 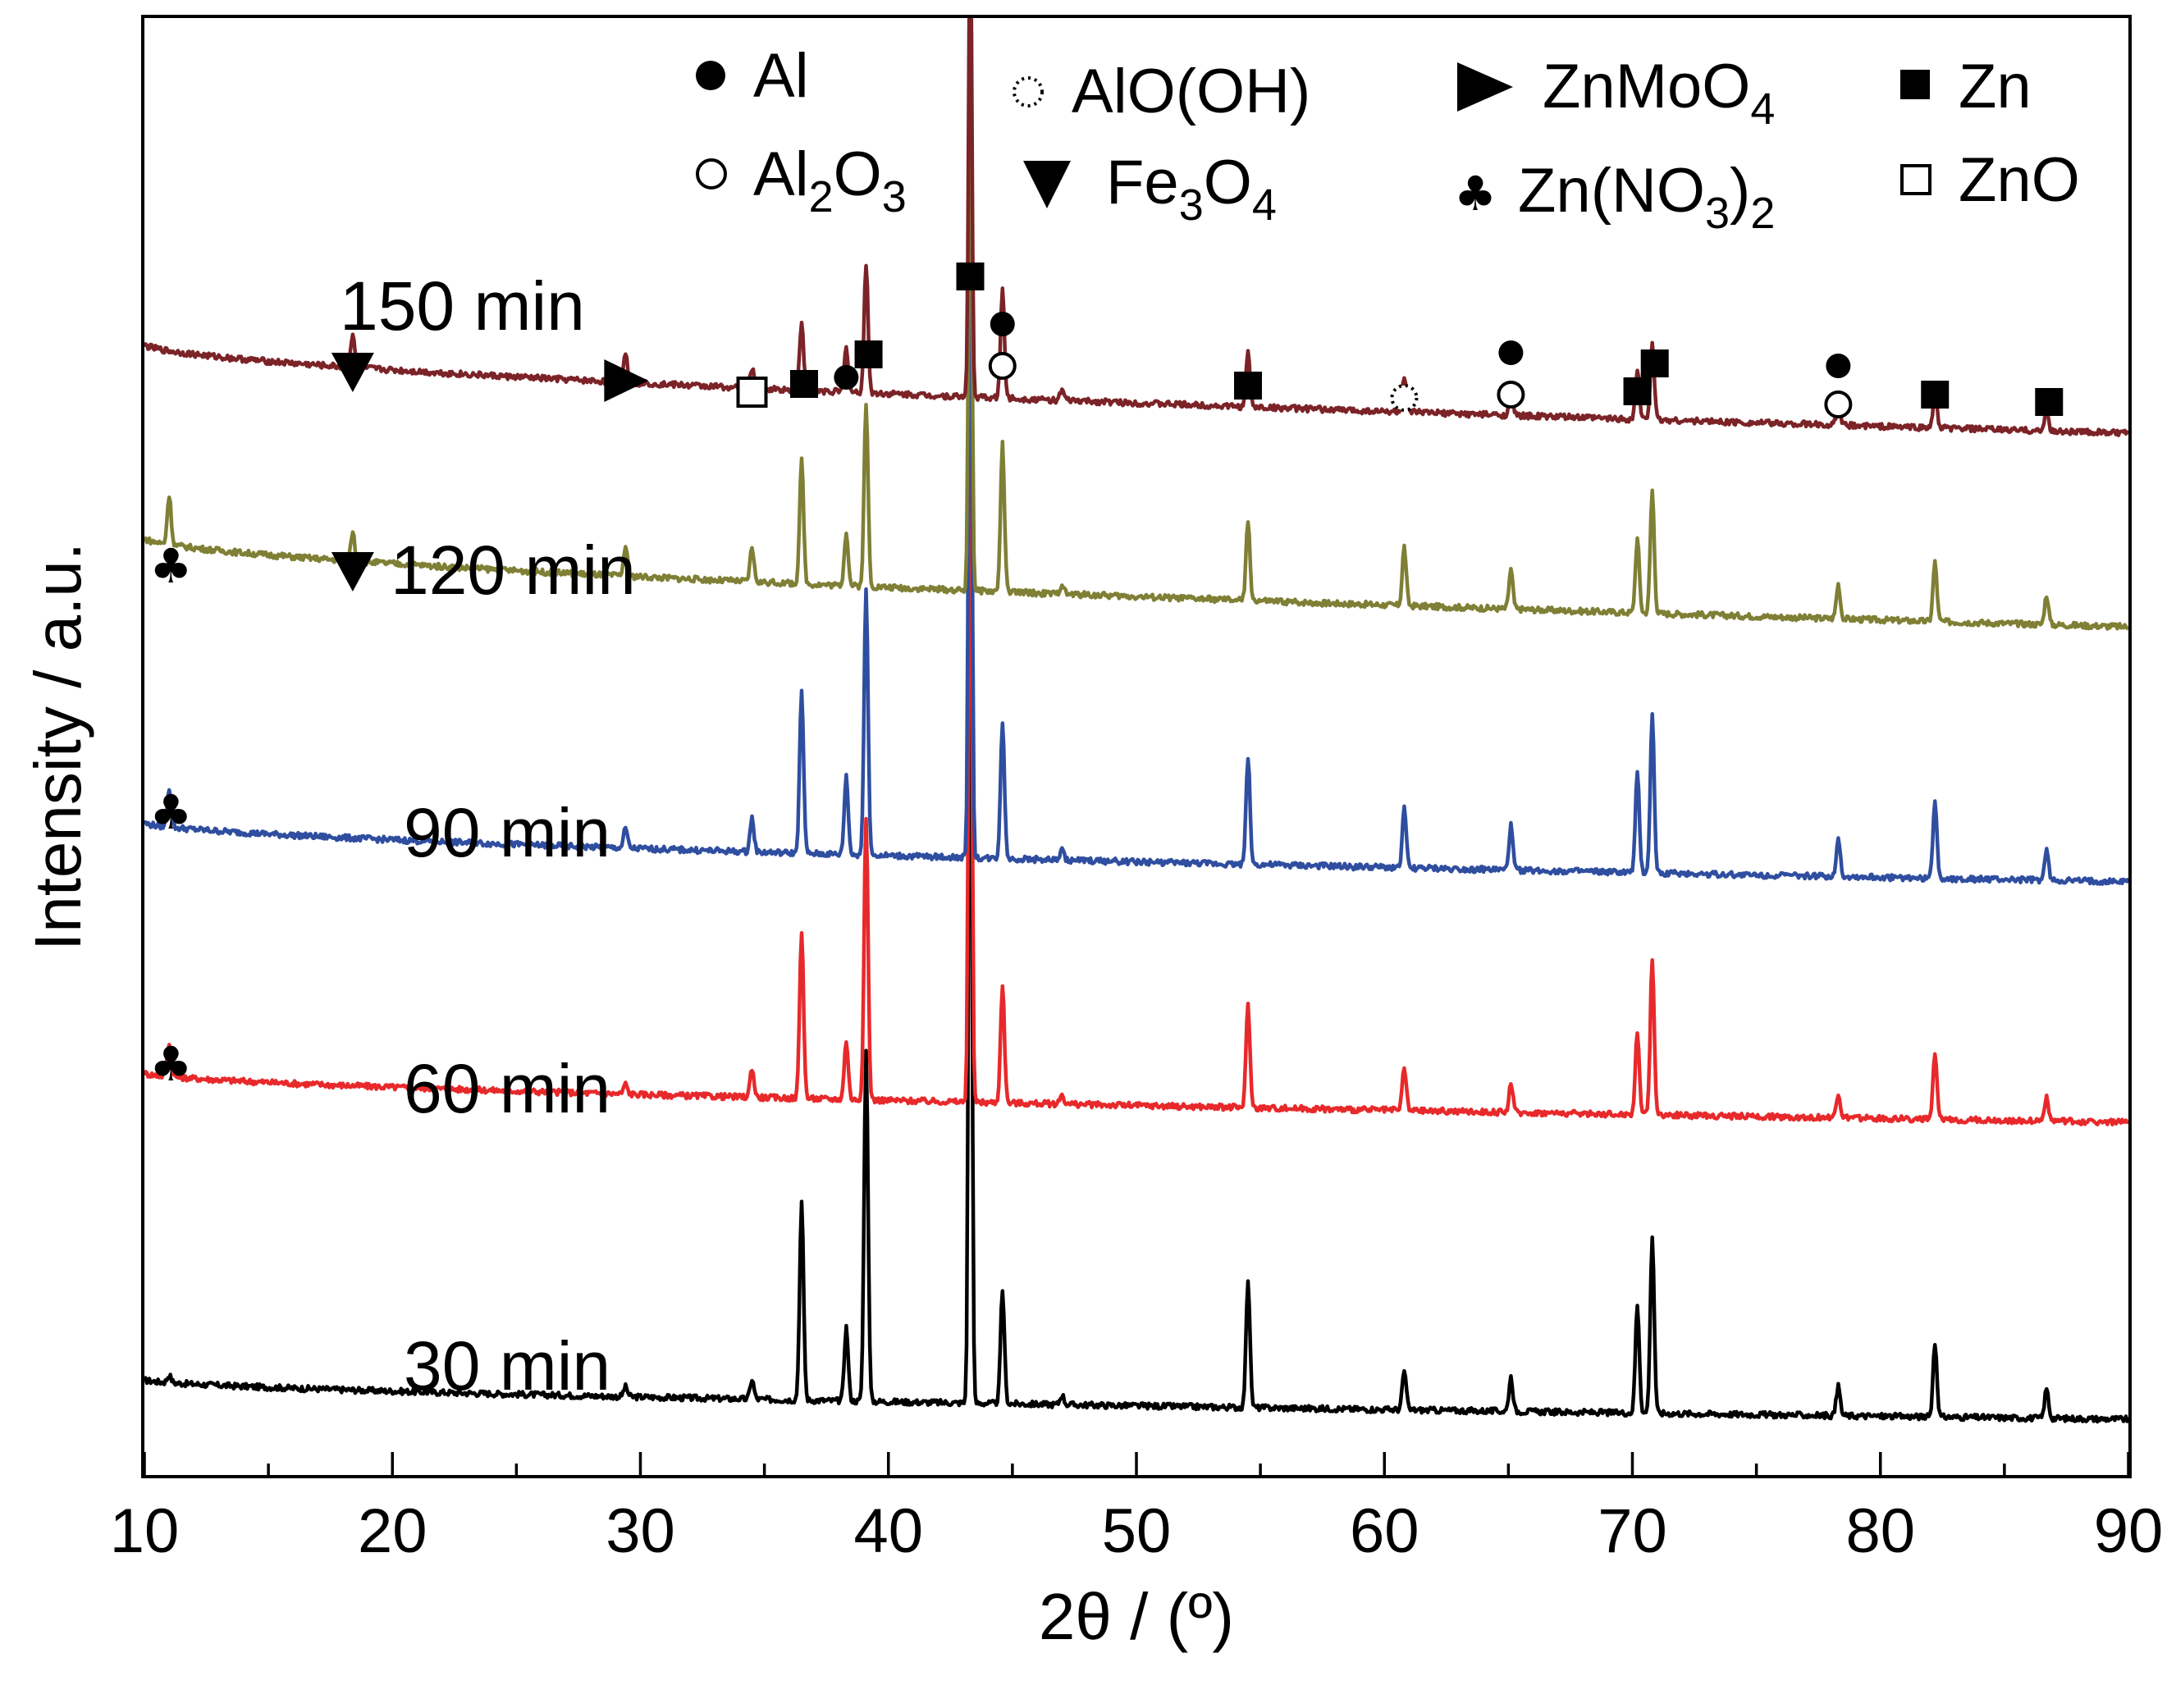 What do you see at coordinates (507, 832) in the screenshot?
I see `curve-label-90min: 90 min` at bounding box center [507, 832].